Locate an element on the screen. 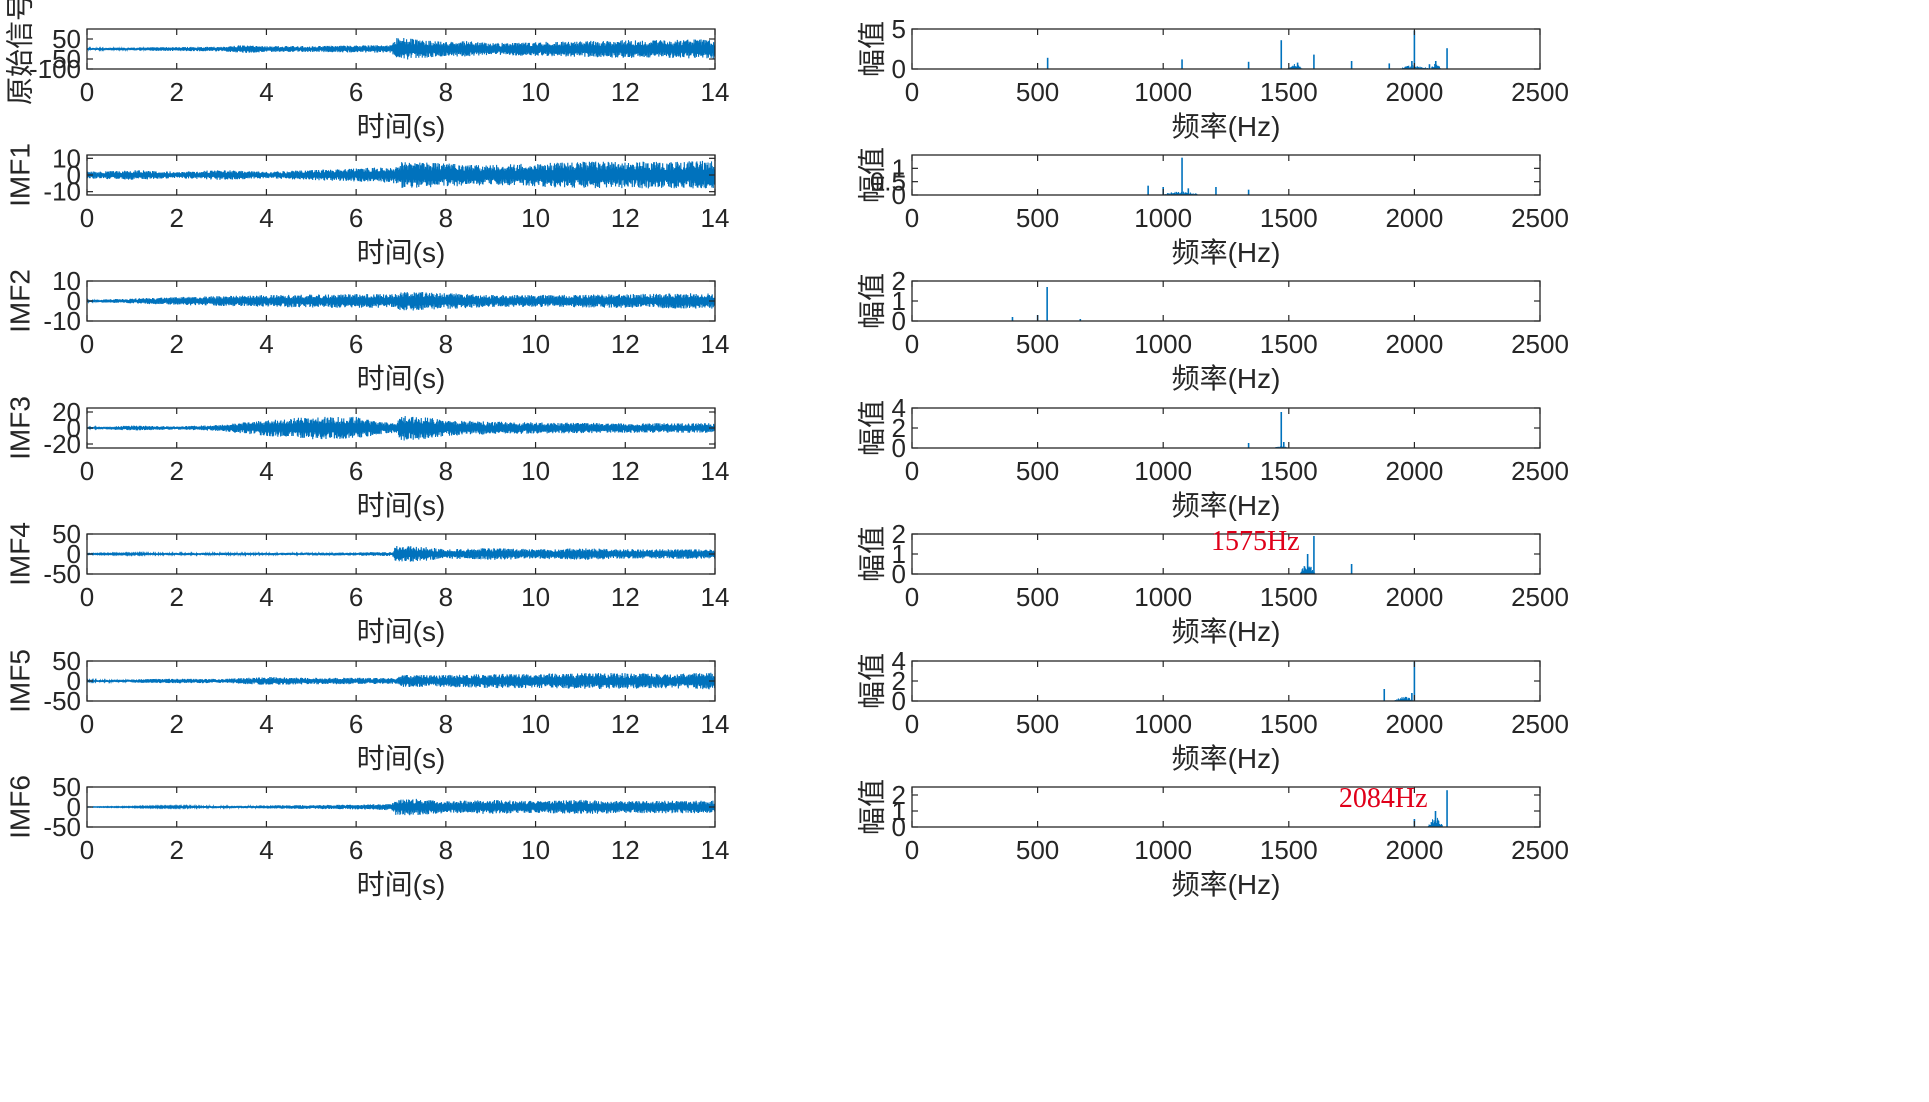  imf5-time-series is located at coordinates (401, 681).